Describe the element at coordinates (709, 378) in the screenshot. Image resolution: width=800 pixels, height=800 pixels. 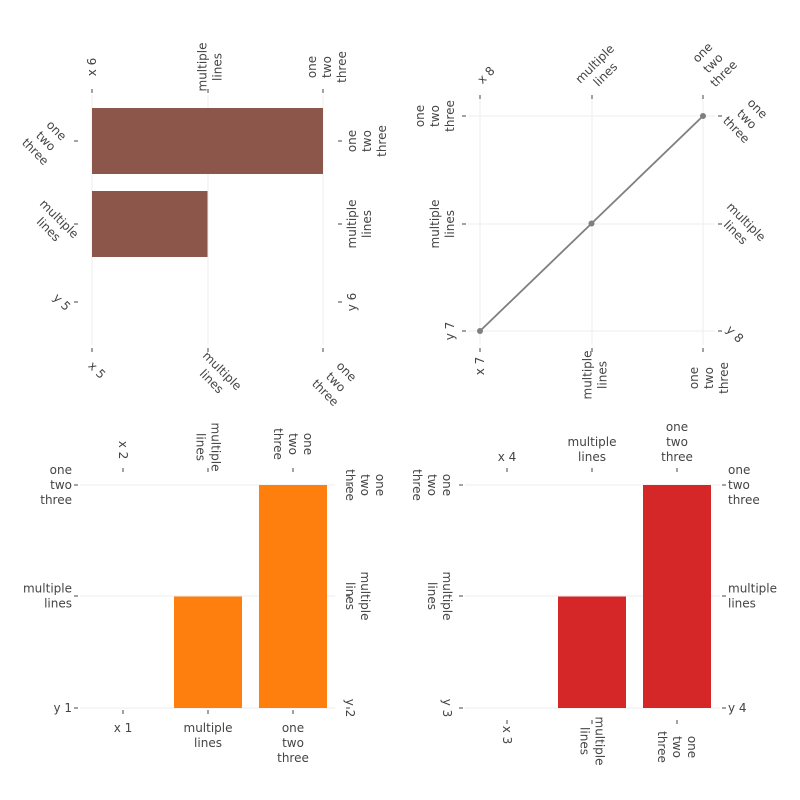
I see `c4-xtick-label: onetwothree` at that location.